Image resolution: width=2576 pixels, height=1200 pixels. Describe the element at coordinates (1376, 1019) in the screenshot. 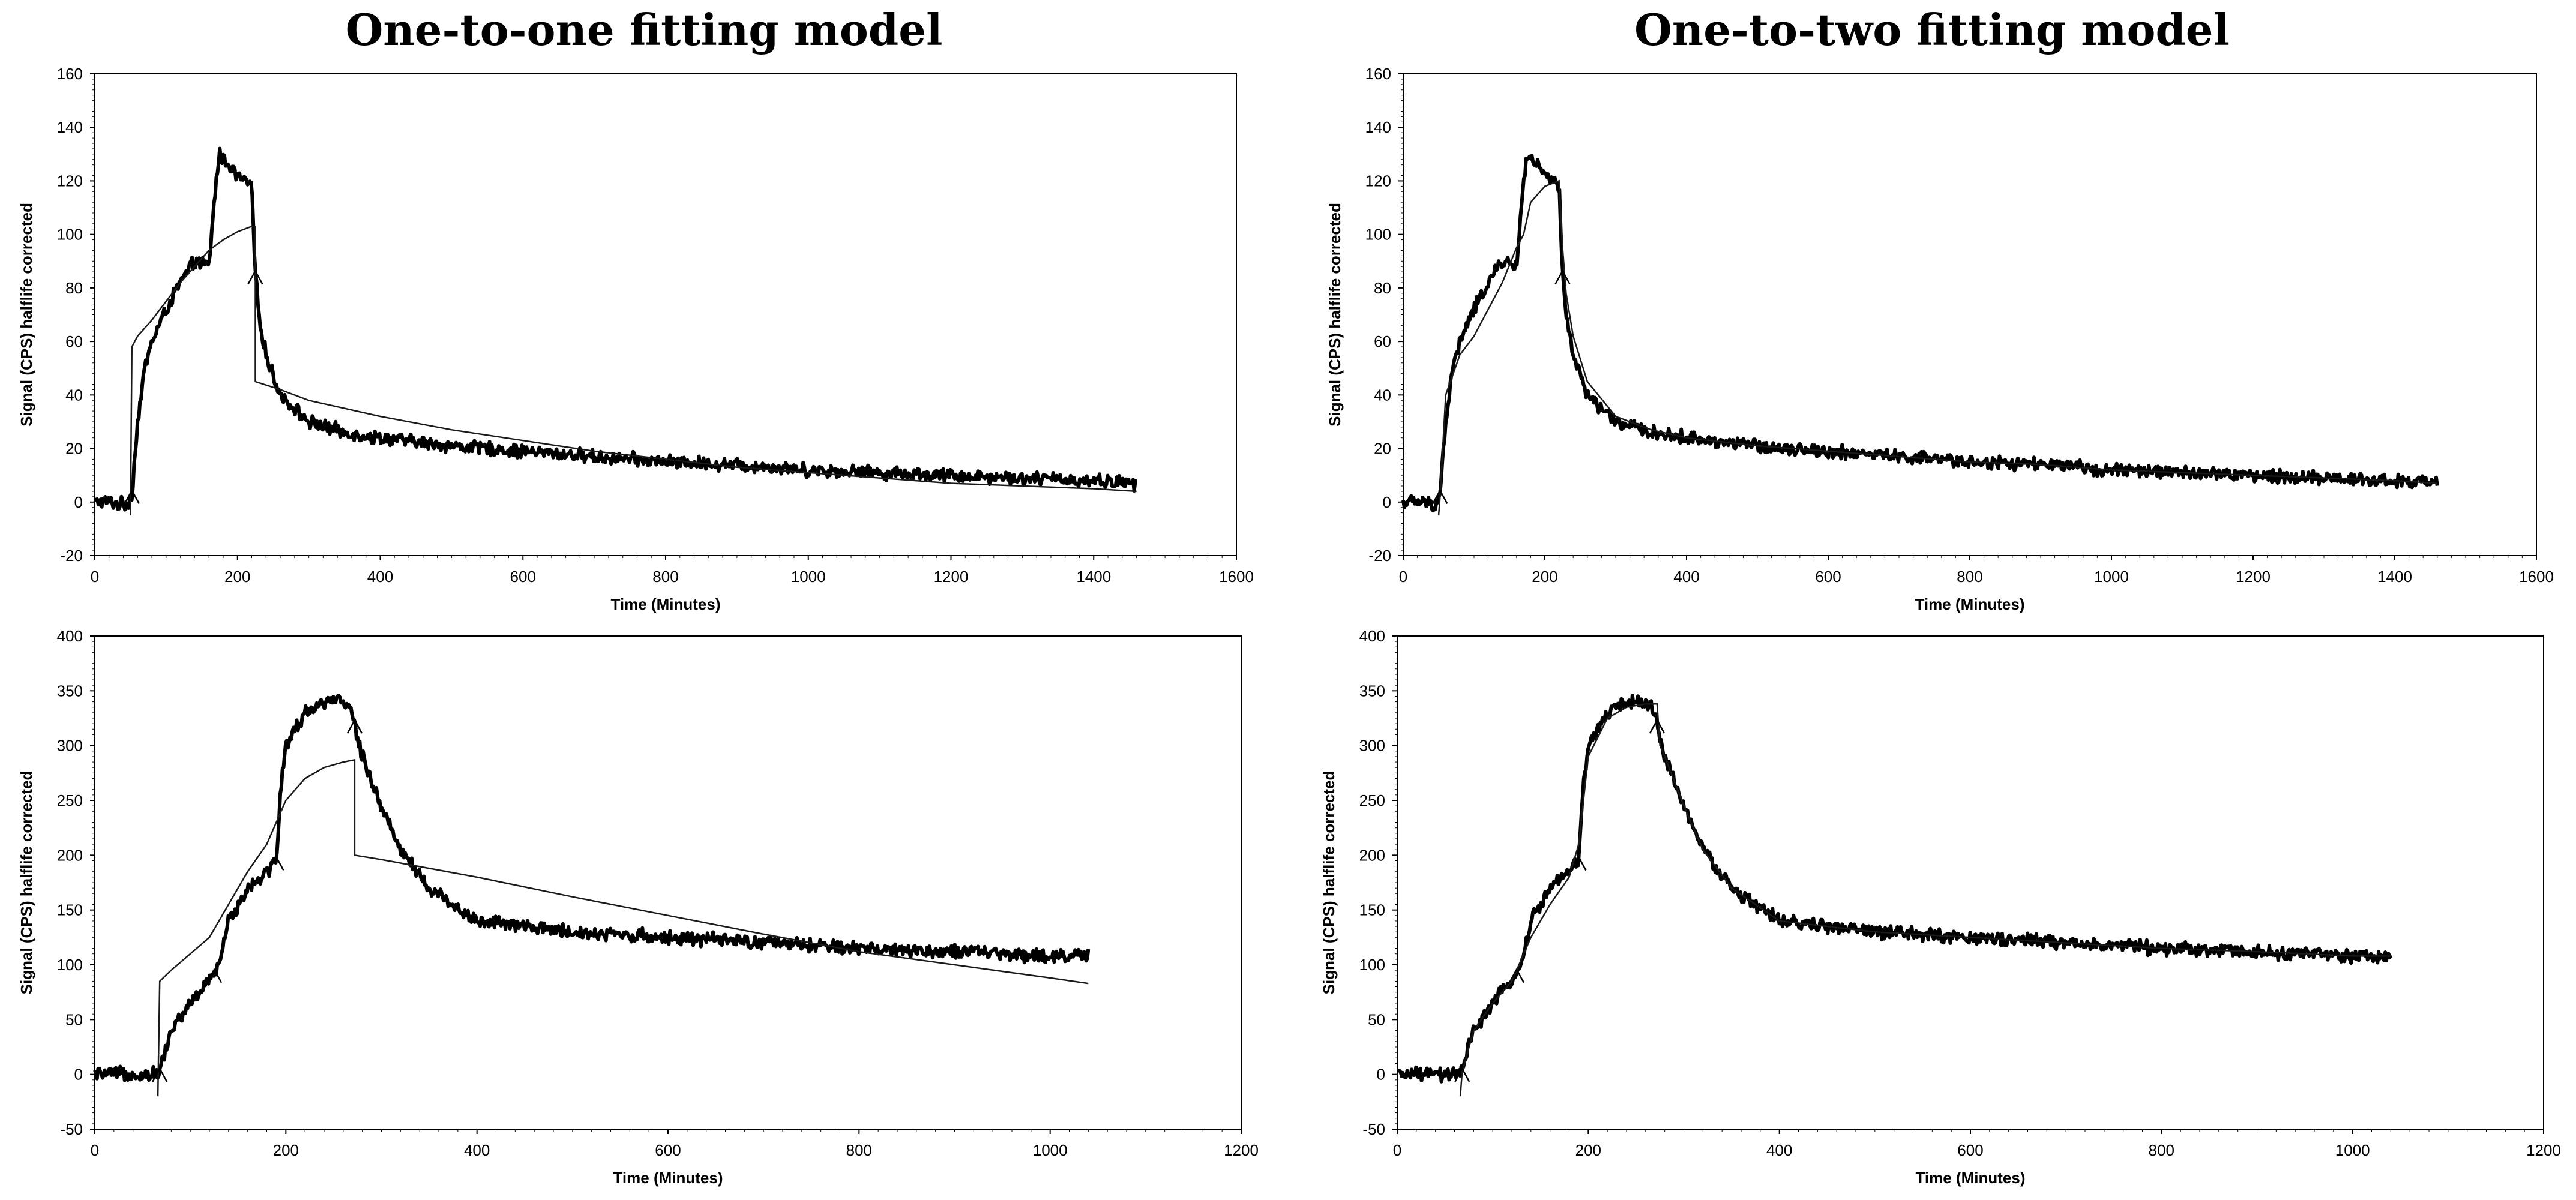

I see `y-tick-label: 50` at that location.